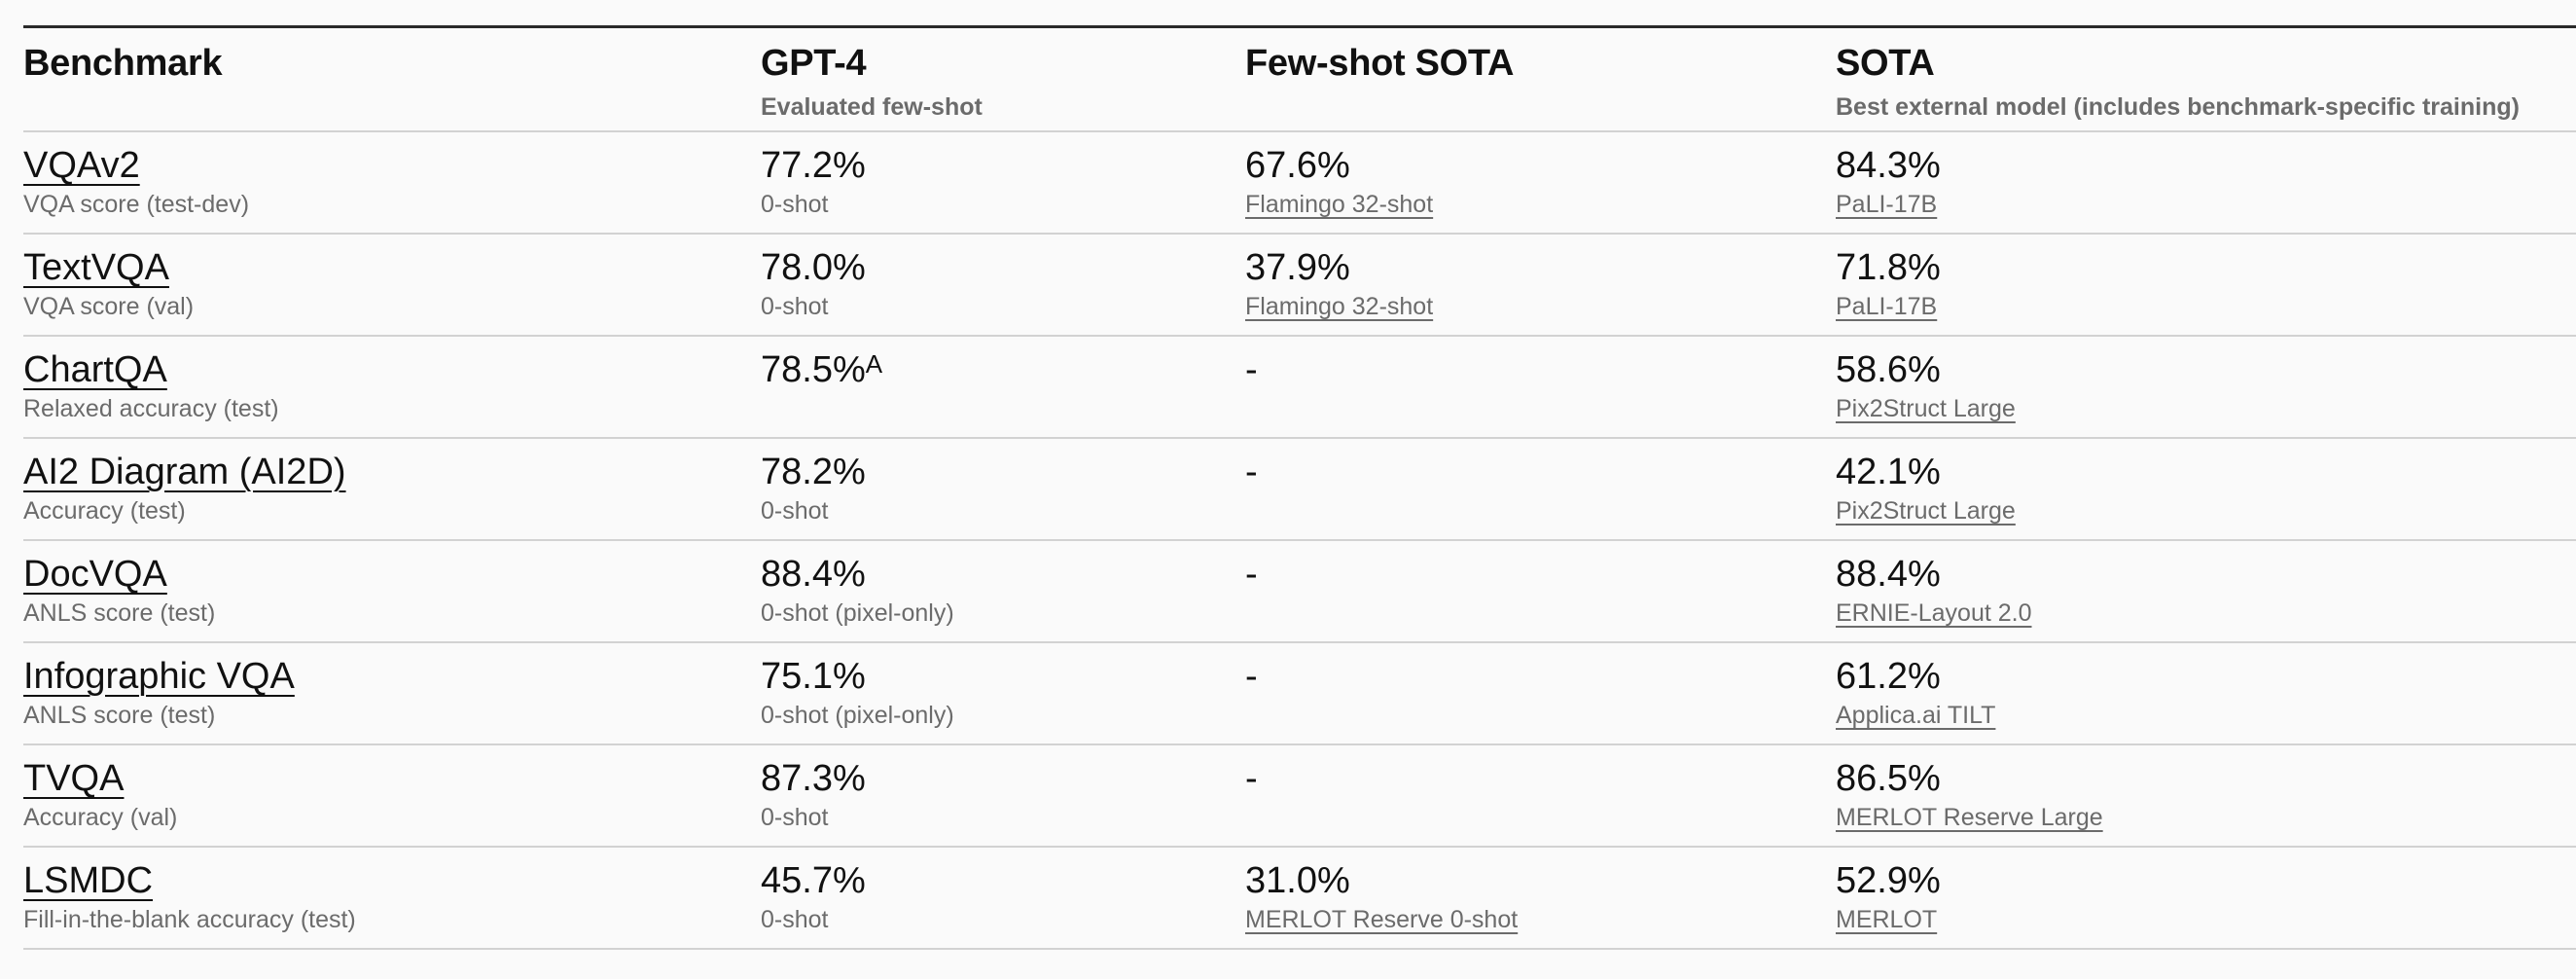  What do you see at coordinates (2206, 898) in the screenshot?
I see `sota-cell: 52.9% MERLOT` at bounding box center [2206, 898].